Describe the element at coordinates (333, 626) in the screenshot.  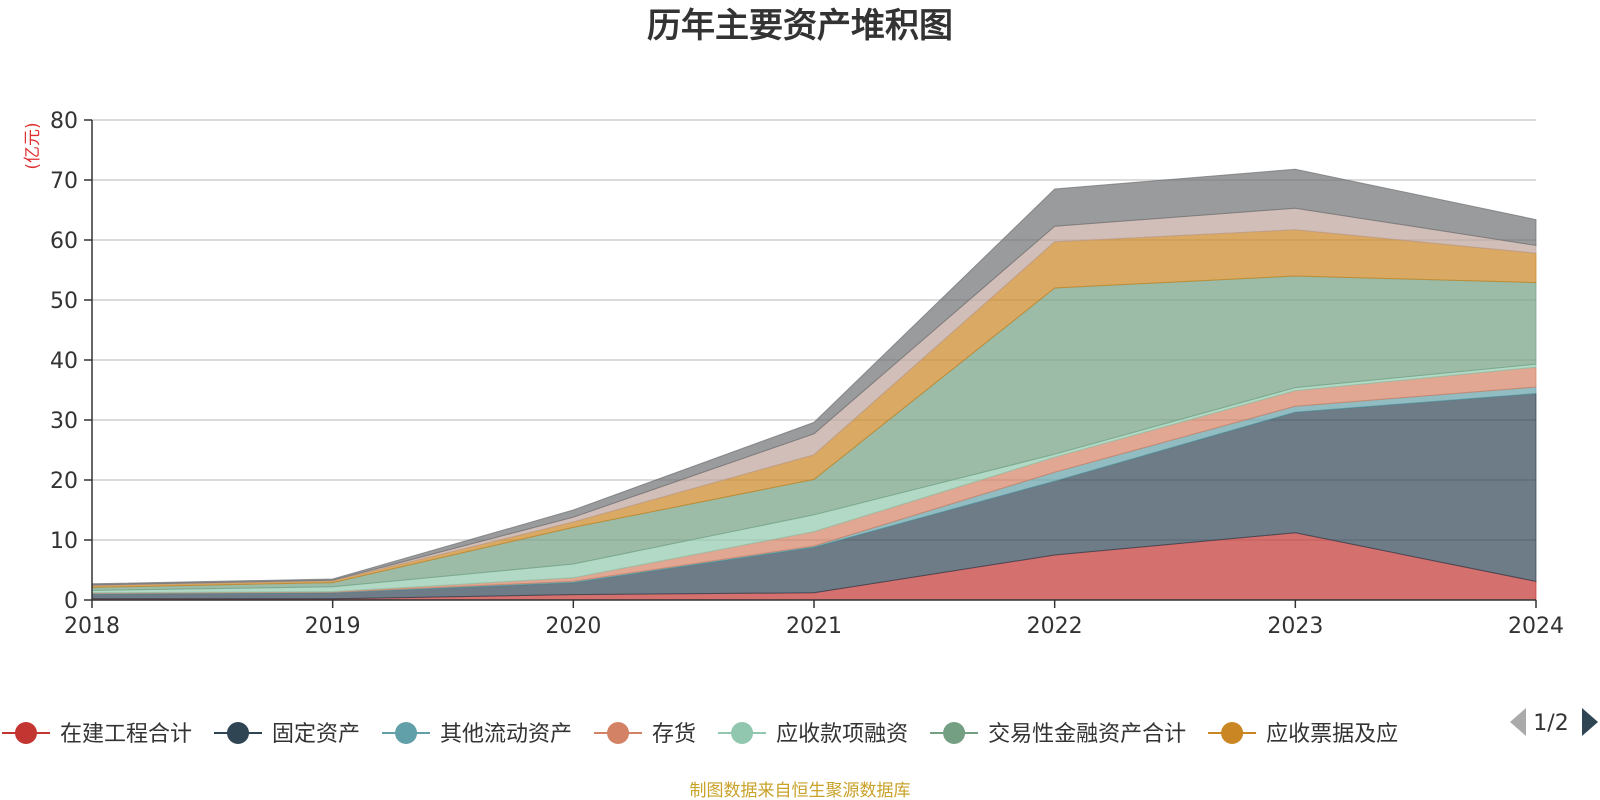
I see `x-tick-label: 2019` at that location.